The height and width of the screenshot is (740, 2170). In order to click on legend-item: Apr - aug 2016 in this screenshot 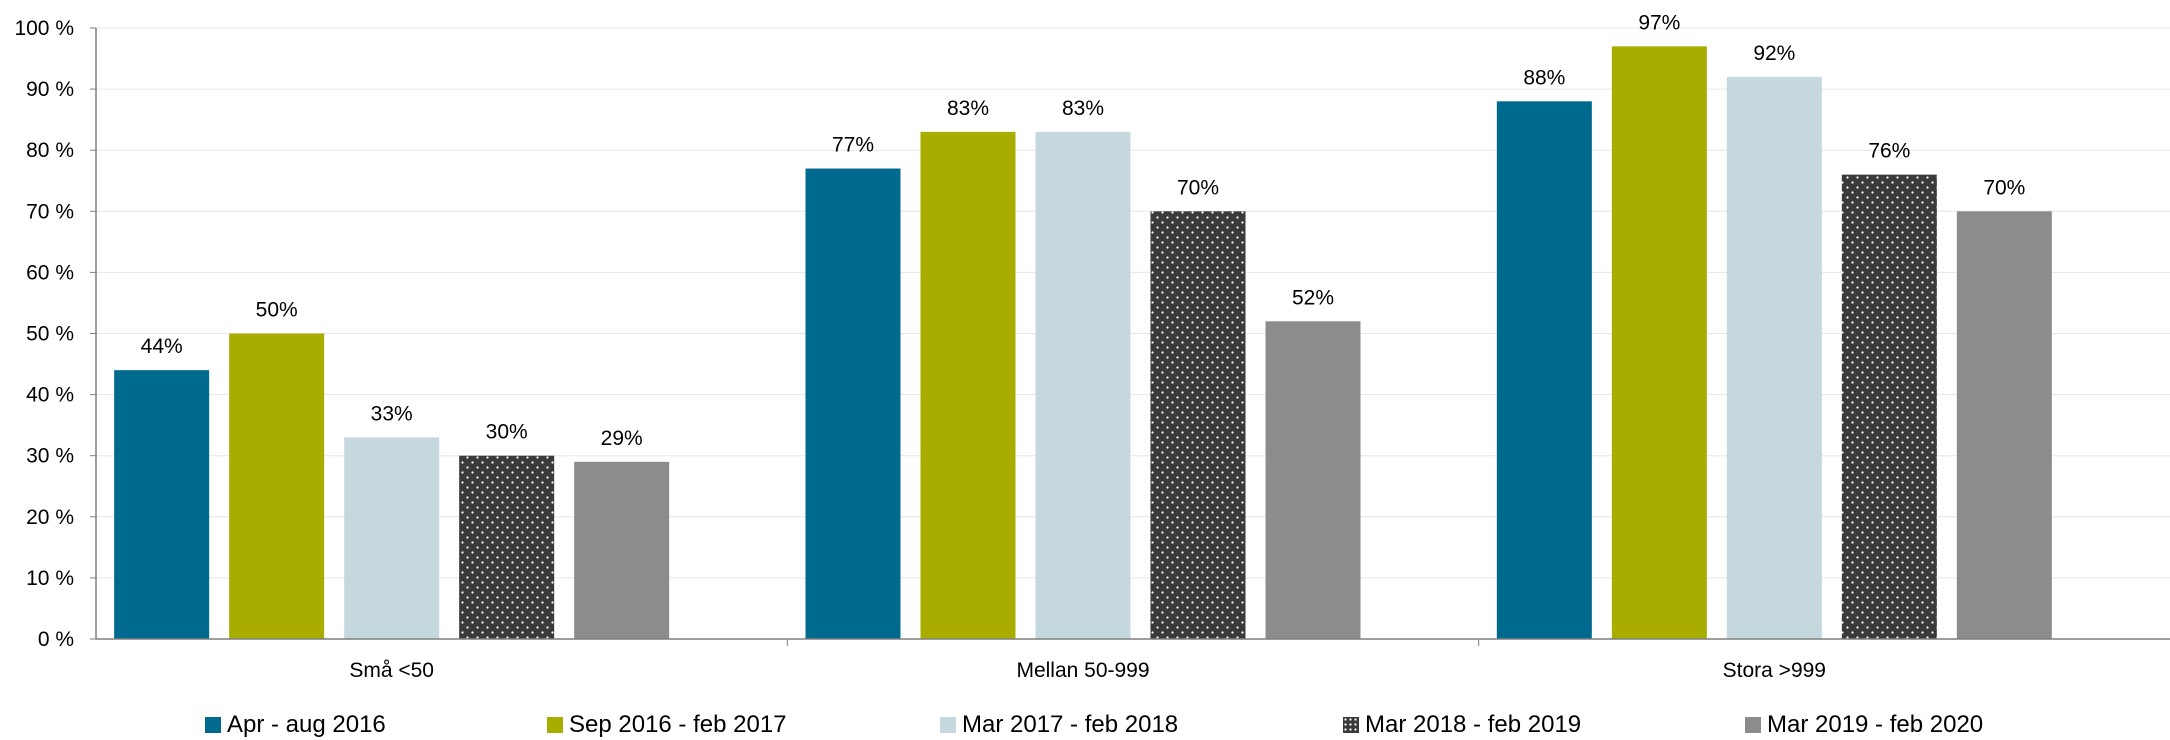, I will do `click(295, 725)`.